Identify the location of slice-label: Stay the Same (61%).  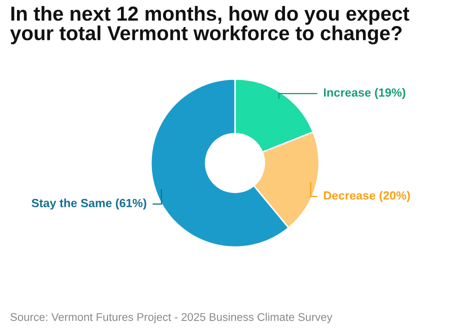
(89, 204).